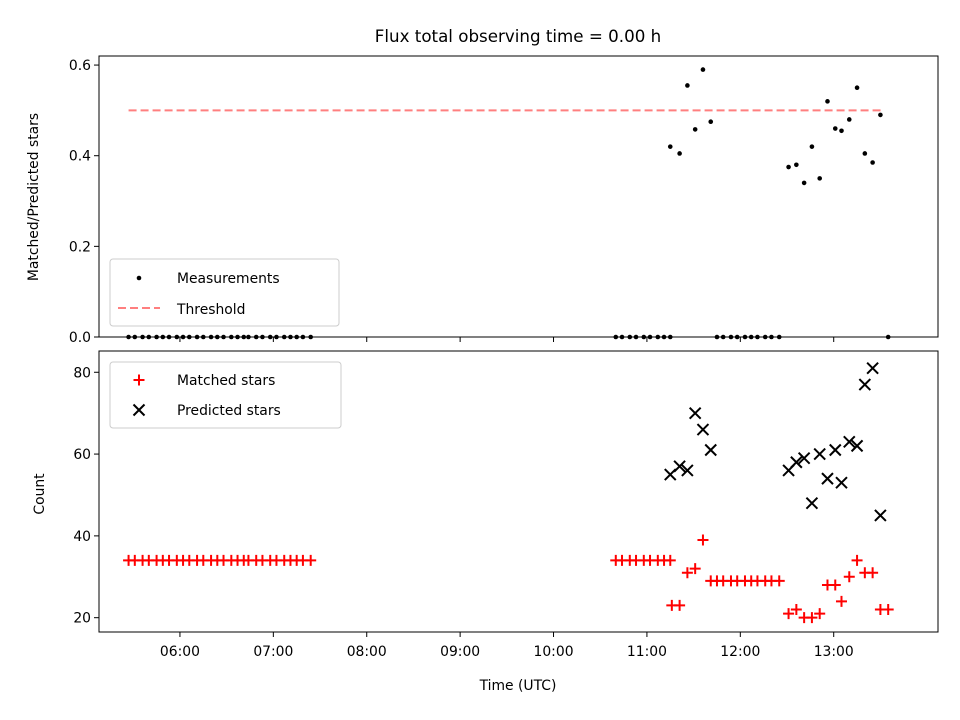 The height and width of the screenshot is (720, 960). What do you see at coordinates (775, 441) in the screenshot?
I see `predicted-stars-points` at bounding box center [775, 441].